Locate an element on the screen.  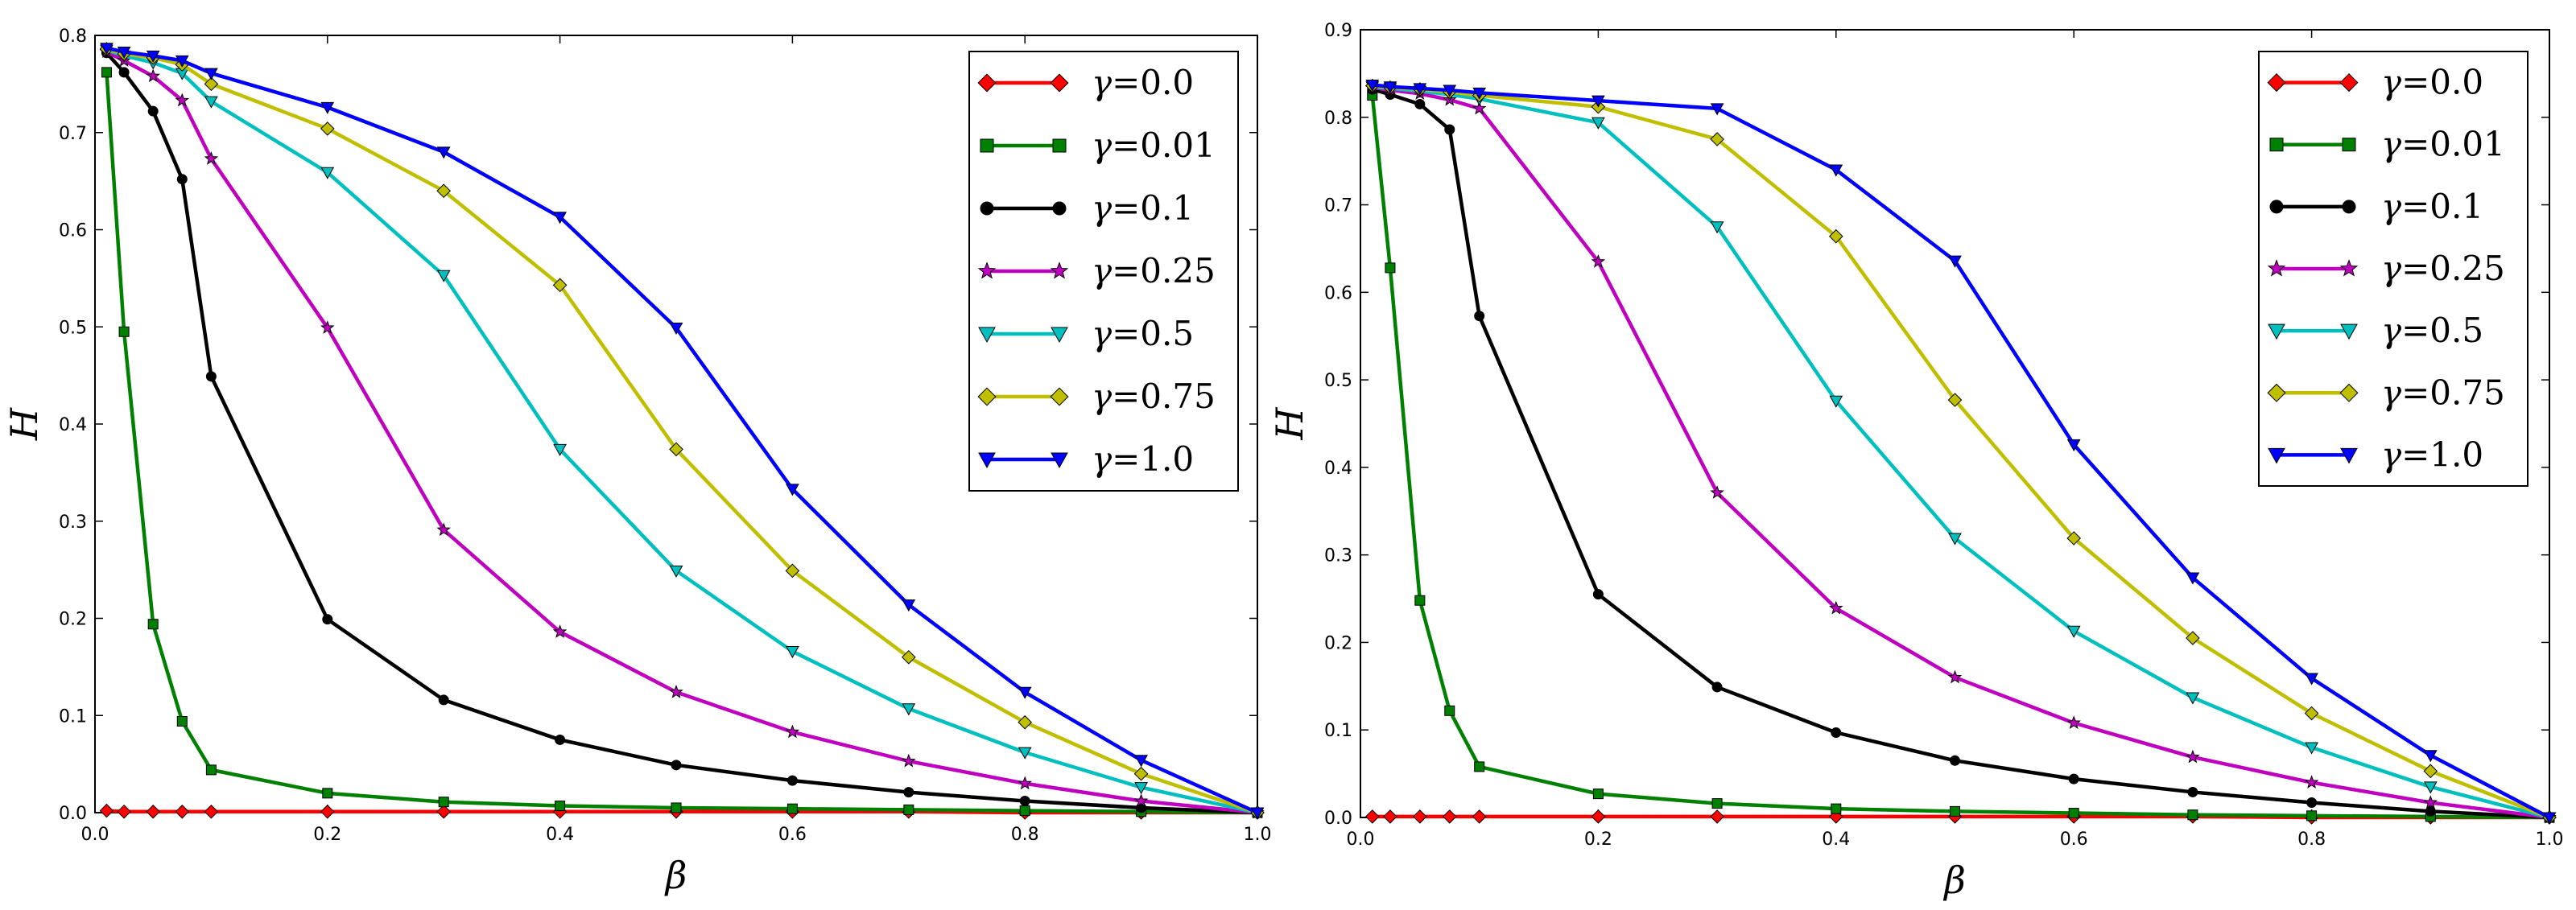
legend-item: γ=0.5 is located at coordinates (2375, 330).